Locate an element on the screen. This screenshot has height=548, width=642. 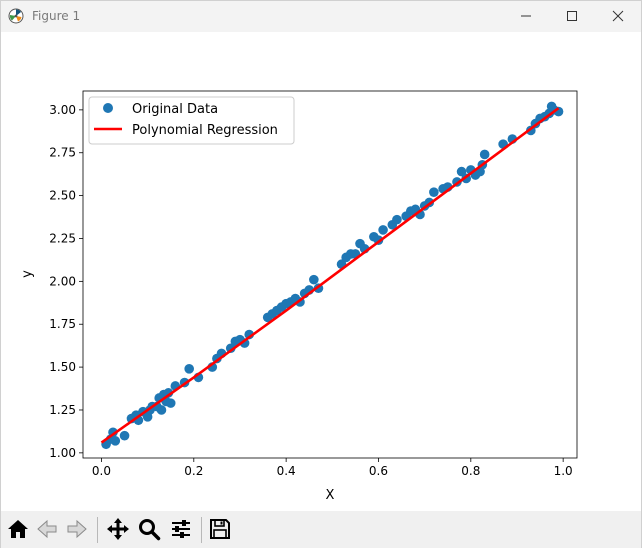
home-button is located at coordinates (18, 529).